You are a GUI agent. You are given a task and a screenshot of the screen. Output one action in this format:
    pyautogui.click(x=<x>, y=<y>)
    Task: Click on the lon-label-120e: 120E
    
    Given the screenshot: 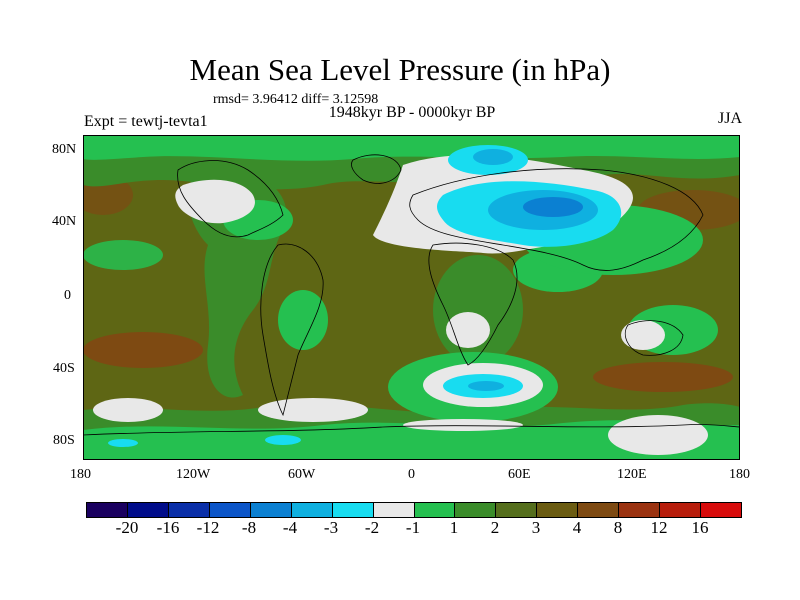 What is the action you would take?
    pyautogui.click(x=632, y=474)
    